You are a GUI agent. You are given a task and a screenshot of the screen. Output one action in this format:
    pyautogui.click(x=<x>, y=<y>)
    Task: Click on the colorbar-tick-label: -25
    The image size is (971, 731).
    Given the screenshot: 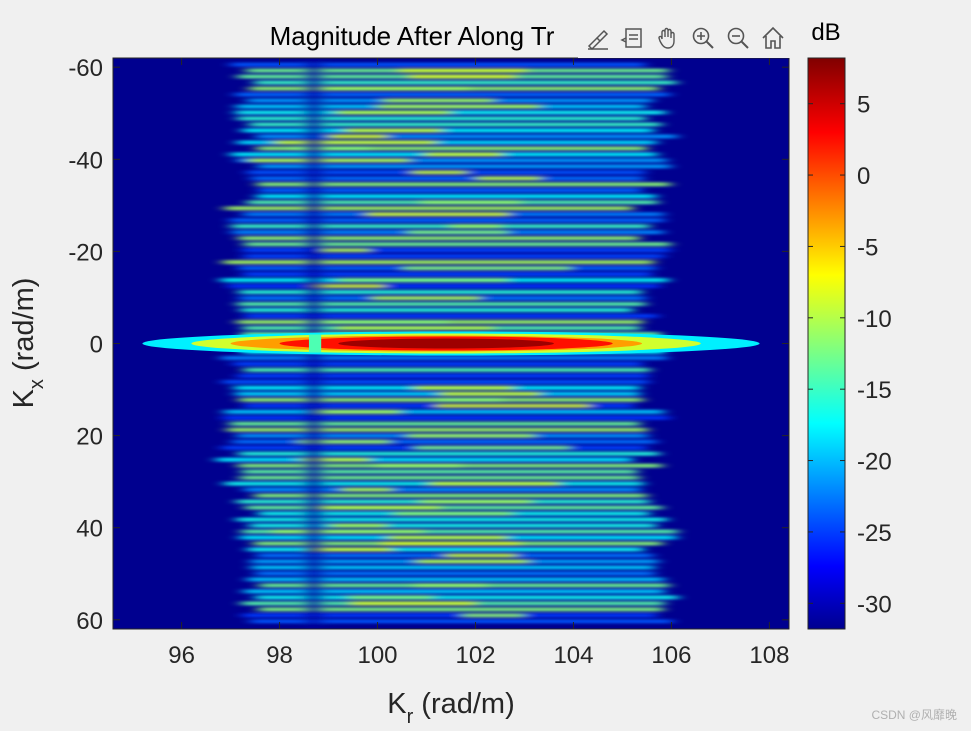 What is the action you would take?
    pyautogui.click(x=874, y=533)
    